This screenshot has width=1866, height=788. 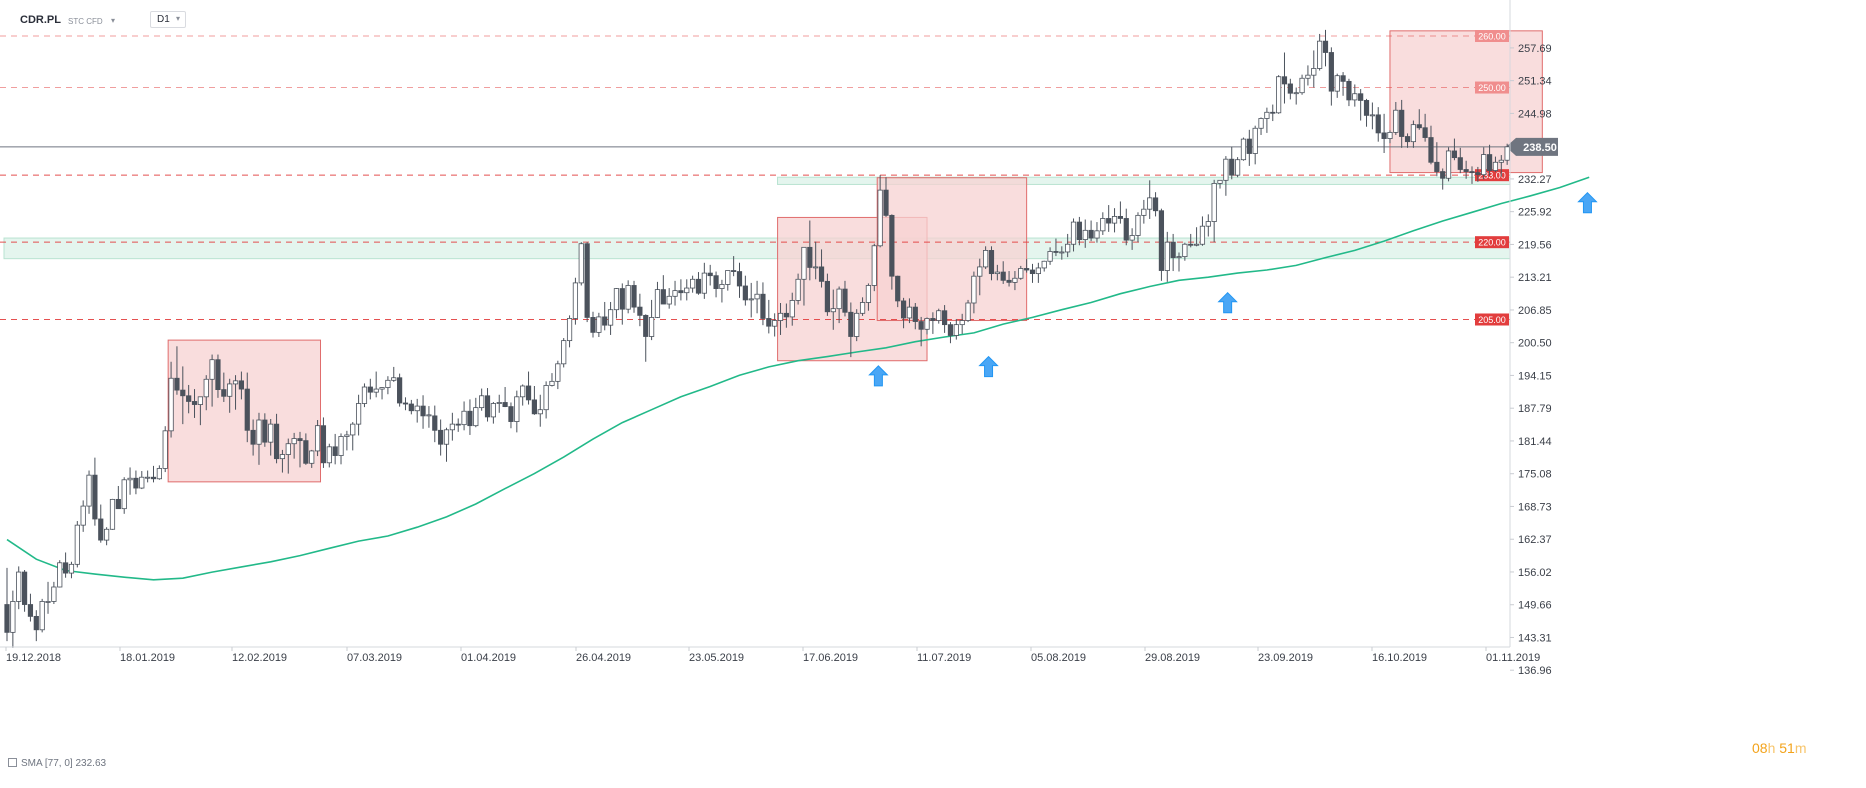 I want to click on y-tick-label: 257.69, so click(x=1535, y=49).